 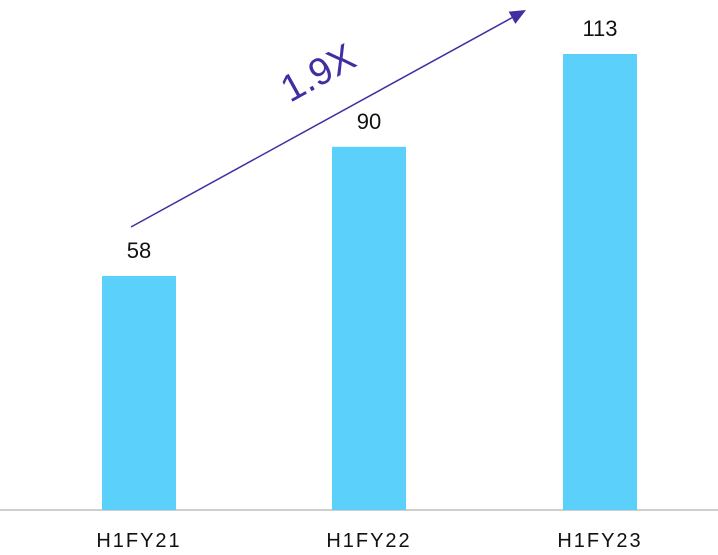 I want to click on growth-annotation: 1.9X, so click(x=318, y=73).